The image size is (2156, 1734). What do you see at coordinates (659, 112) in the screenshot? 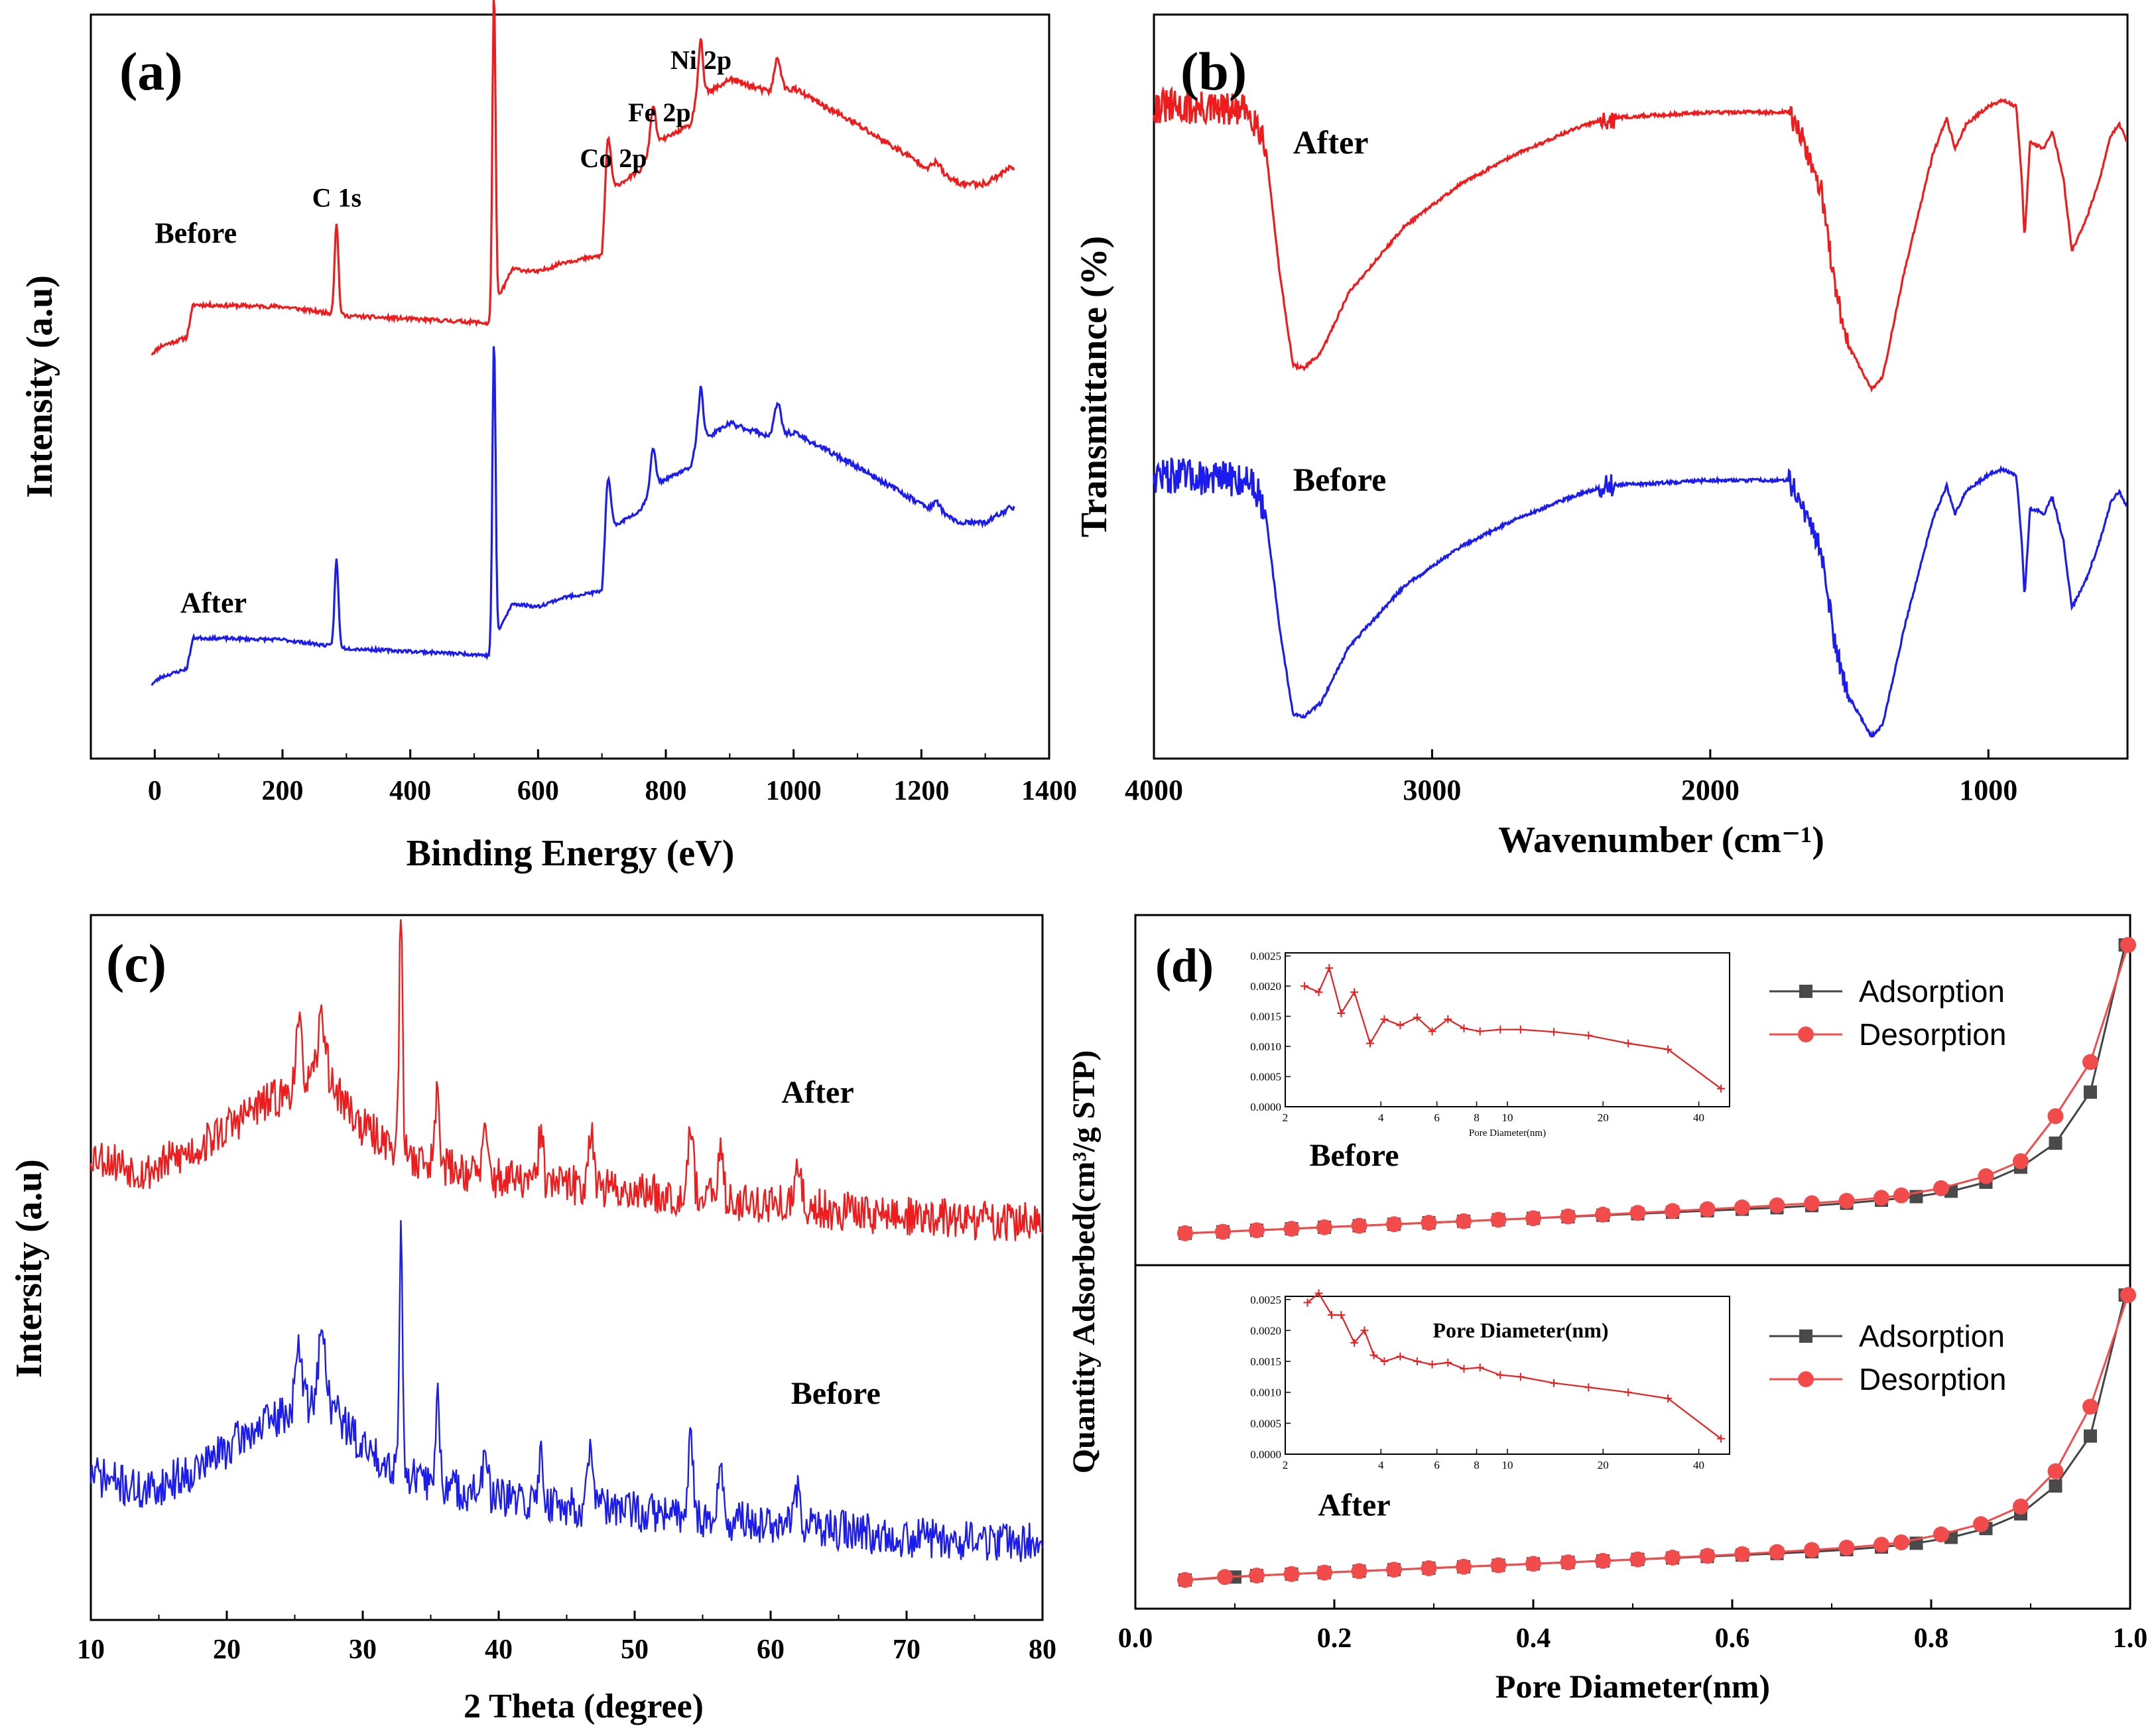
I see `panel-a-peak-annotation: Fe 2p` at bounding box center [659, 112].